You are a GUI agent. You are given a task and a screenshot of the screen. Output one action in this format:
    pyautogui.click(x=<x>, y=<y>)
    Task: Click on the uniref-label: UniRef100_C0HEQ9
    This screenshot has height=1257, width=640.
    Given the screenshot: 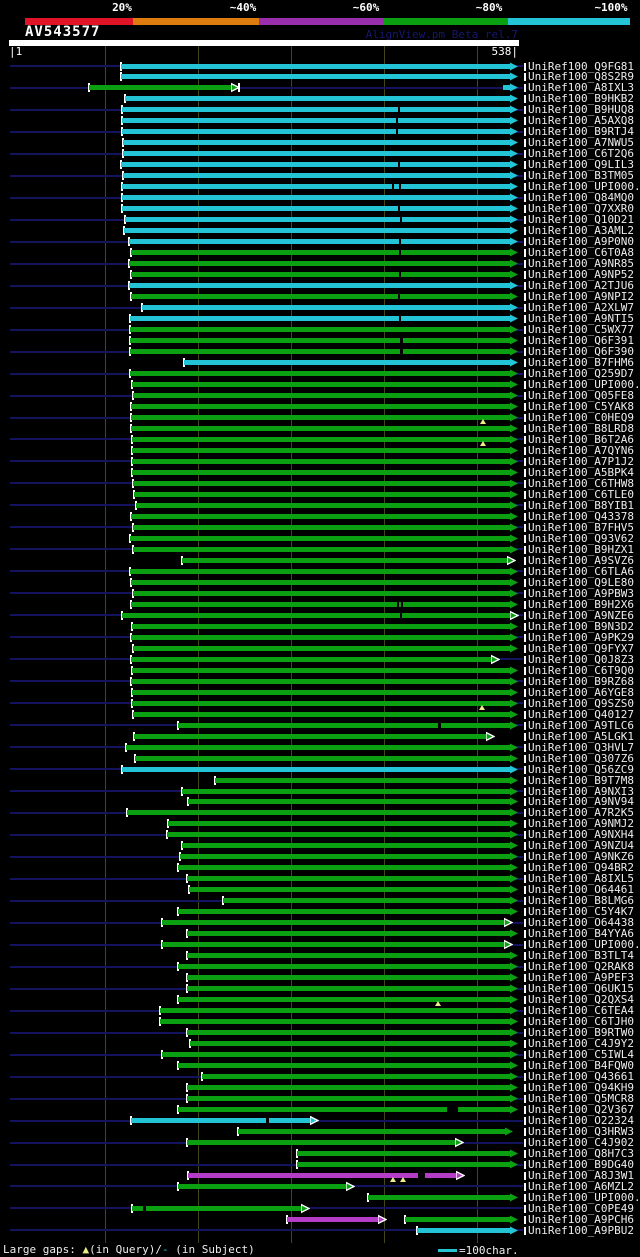 What is the action you would take?
    pyautogui.click(x=581, y=418)
    